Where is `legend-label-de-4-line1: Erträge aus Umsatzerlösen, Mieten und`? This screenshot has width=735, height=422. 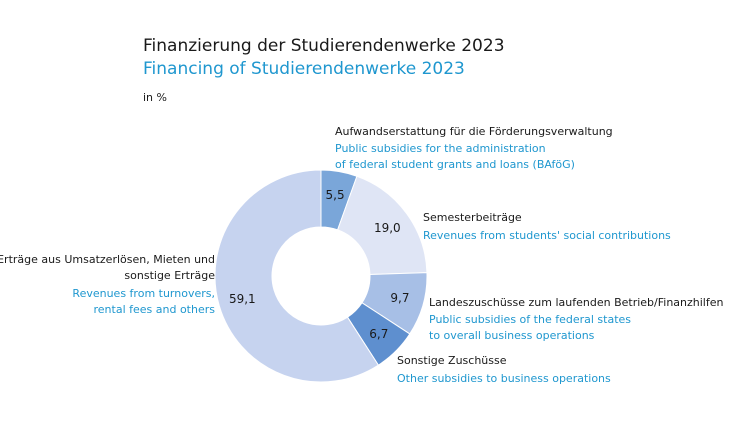 legend-label-de-4-line1: Erträge aus Umsatzerlösen, Mieten und is located at coordinates (107, 259).